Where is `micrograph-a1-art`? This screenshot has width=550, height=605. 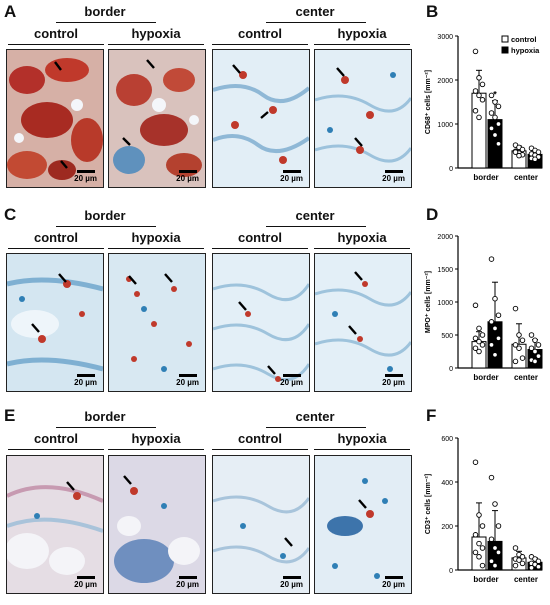 micrograph-a1-art is located at coordinates (55, 118).